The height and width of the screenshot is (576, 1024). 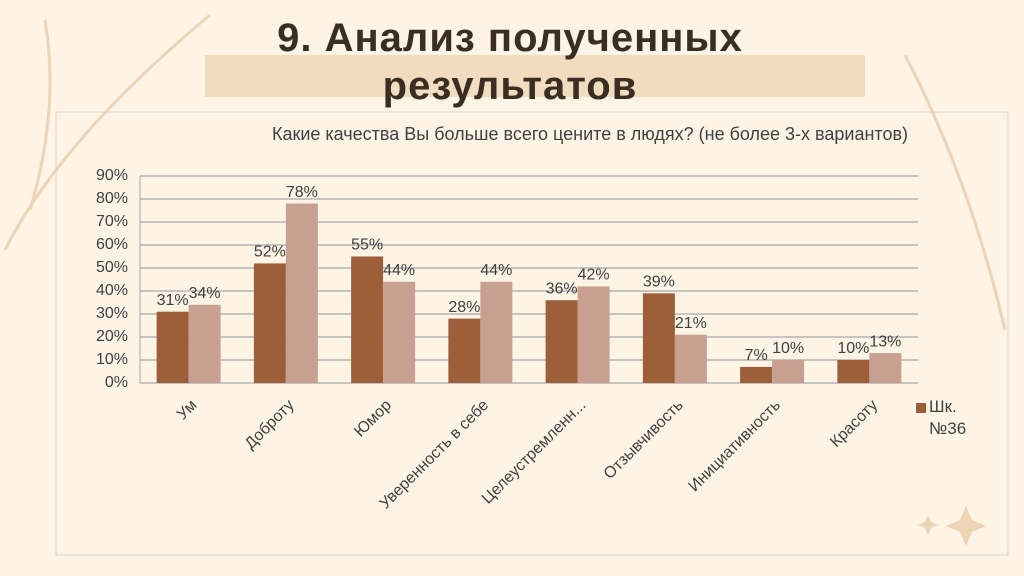 I want to click on legend-entry: Шк. №36, so click(x=948, y=417).